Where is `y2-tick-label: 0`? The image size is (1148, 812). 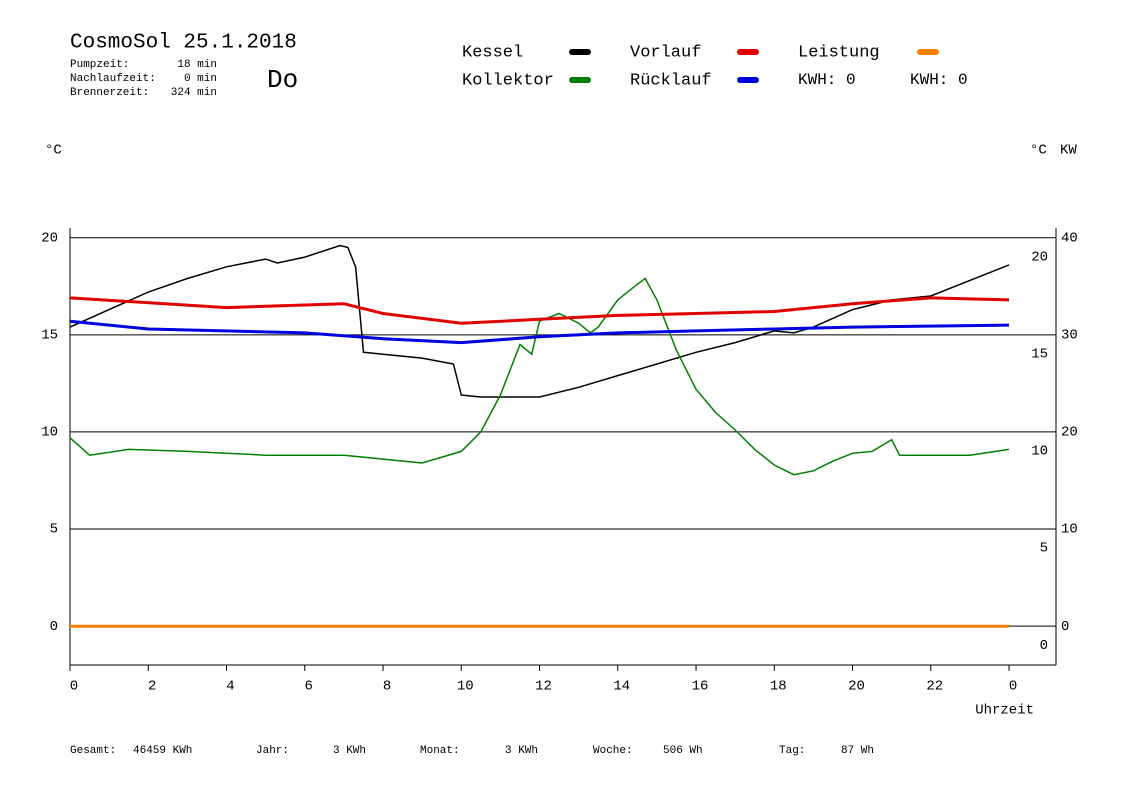 y2-tick-label: 0 is located at coordinates (1065, 627).